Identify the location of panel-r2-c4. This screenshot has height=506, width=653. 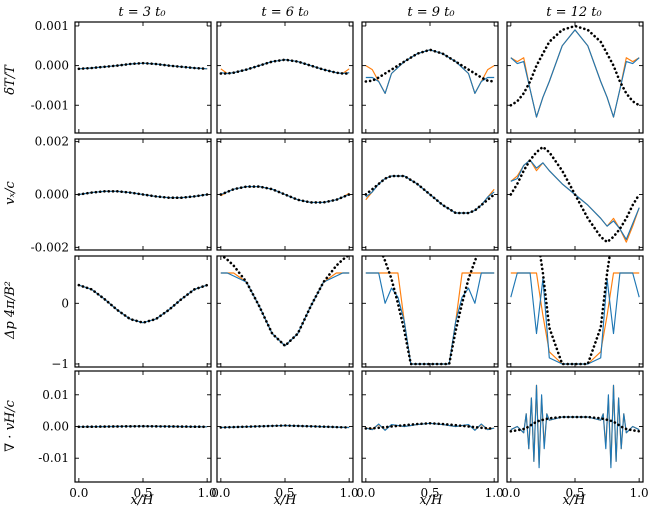
(575, 194).